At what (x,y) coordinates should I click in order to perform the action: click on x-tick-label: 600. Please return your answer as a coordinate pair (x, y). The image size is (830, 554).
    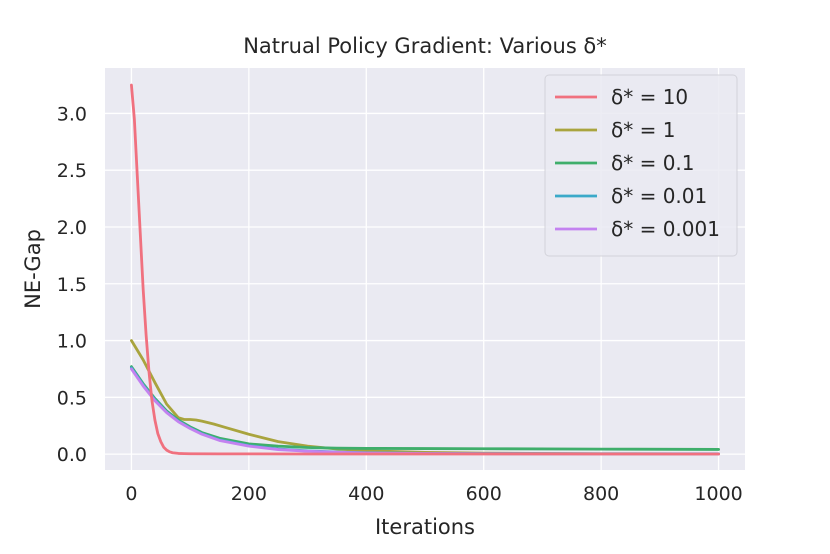
    Looking at the image, I should click on (484, 494).